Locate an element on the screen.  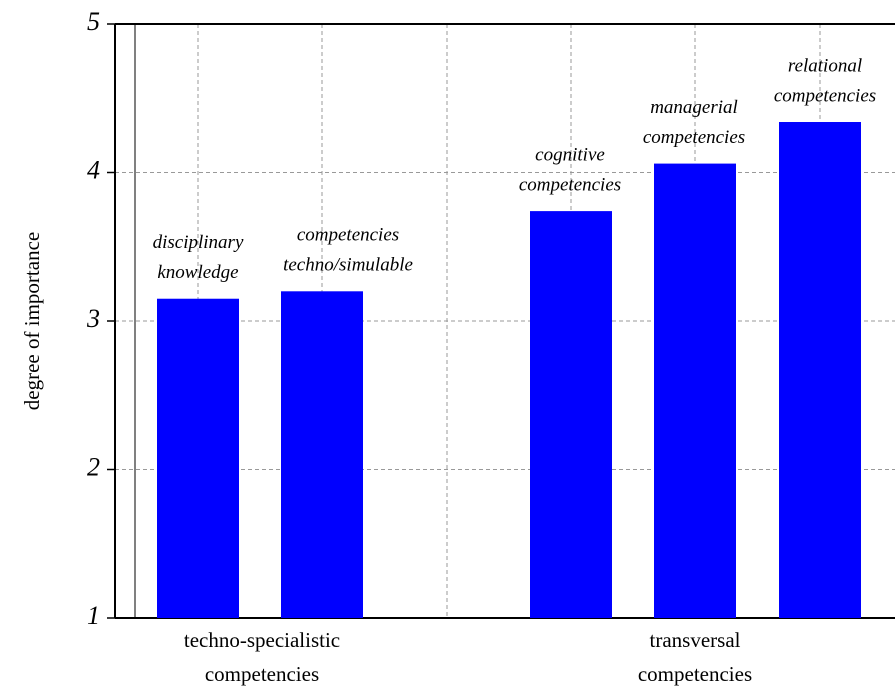
bar-label: relational is located at coordinates (825, 65).